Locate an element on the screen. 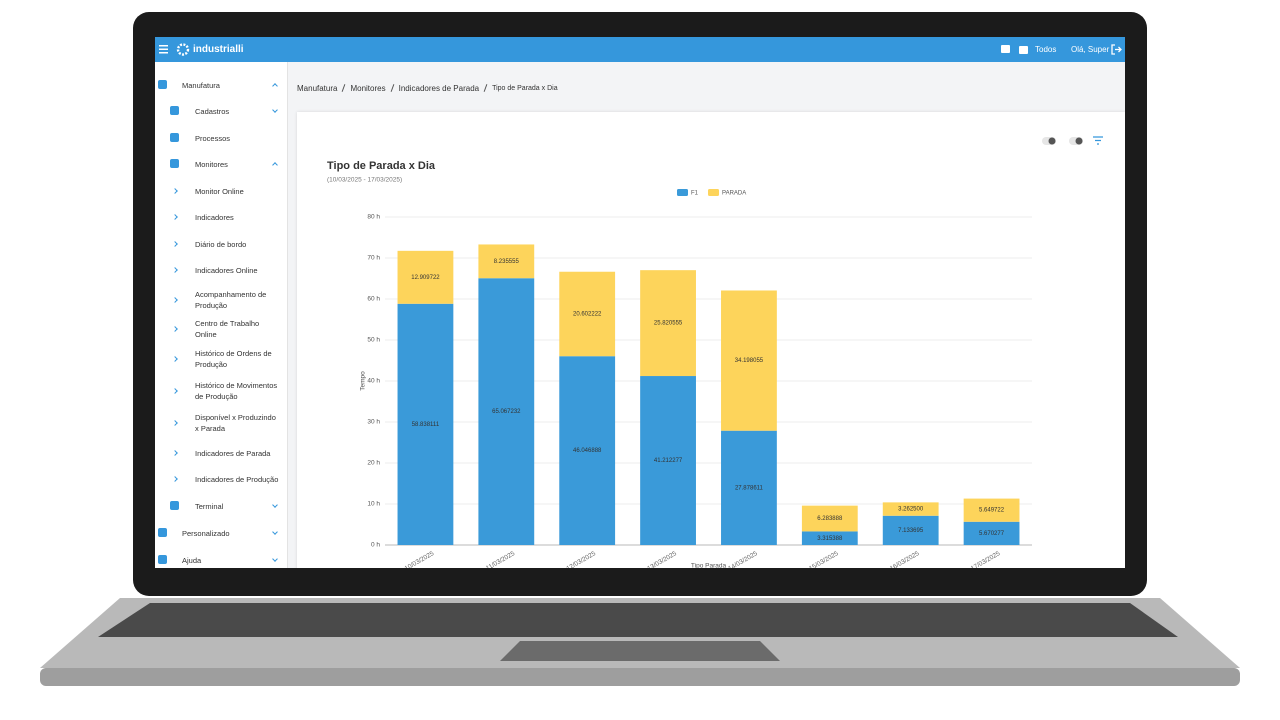  value-label: 46.046888 is located at coordinates (587, 451).